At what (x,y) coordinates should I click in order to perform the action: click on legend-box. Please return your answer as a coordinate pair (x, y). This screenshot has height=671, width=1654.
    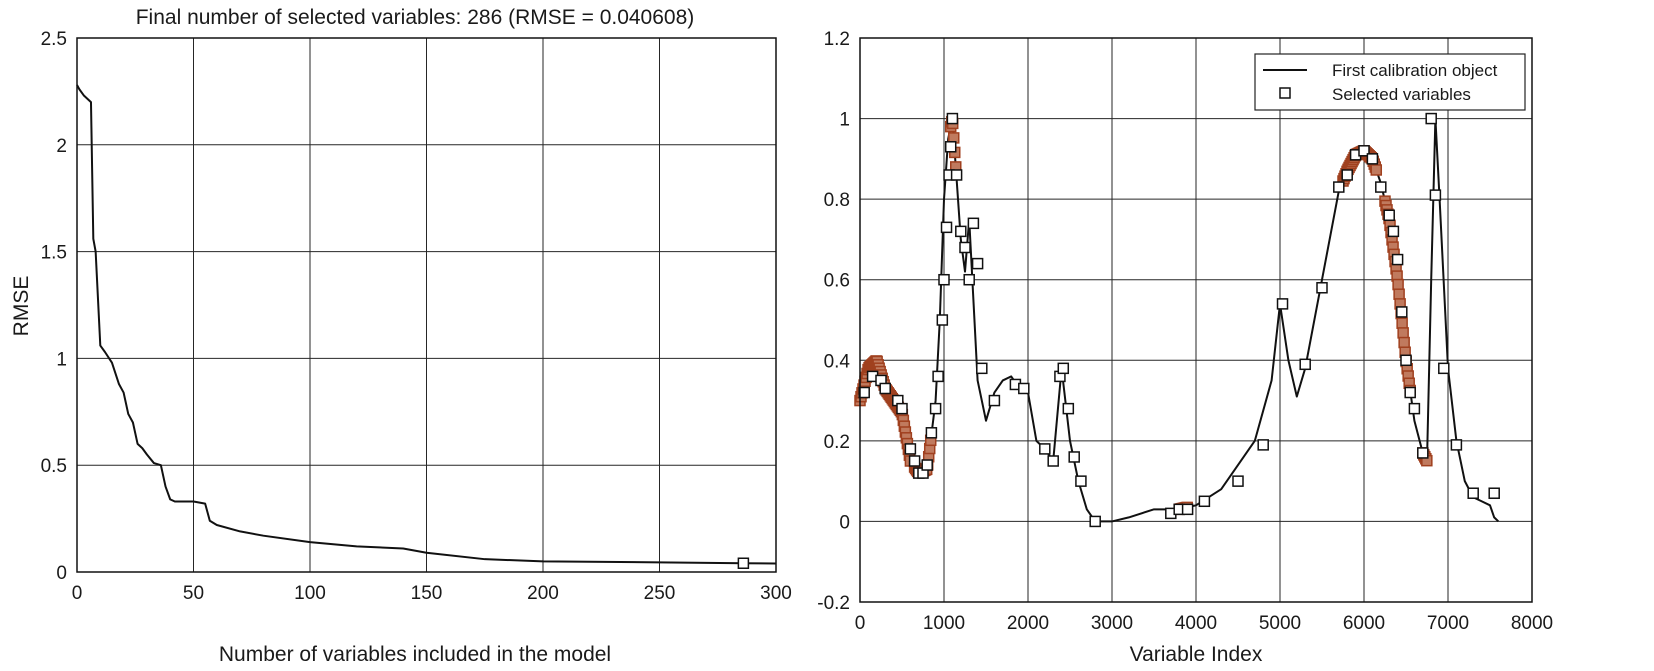
    Looking at the image, I should click on (1390, 82).